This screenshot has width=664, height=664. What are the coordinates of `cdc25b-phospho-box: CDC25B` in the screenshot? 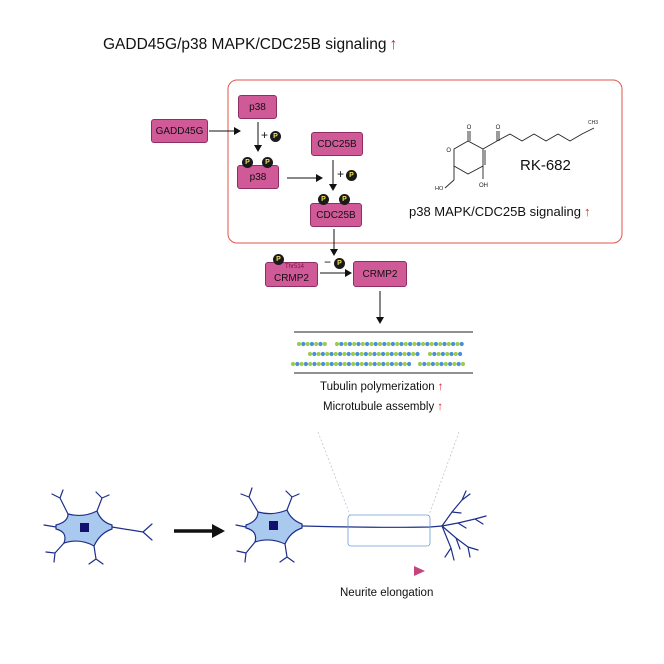 It's located at (336, 215).